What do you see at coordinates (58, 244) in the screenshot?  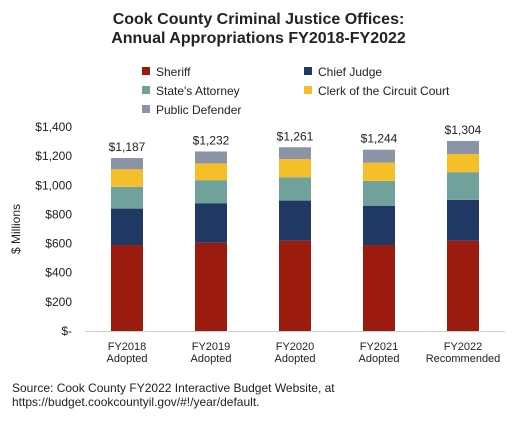 I see `y-tick-label: $600` at bounding box center [58, 244].